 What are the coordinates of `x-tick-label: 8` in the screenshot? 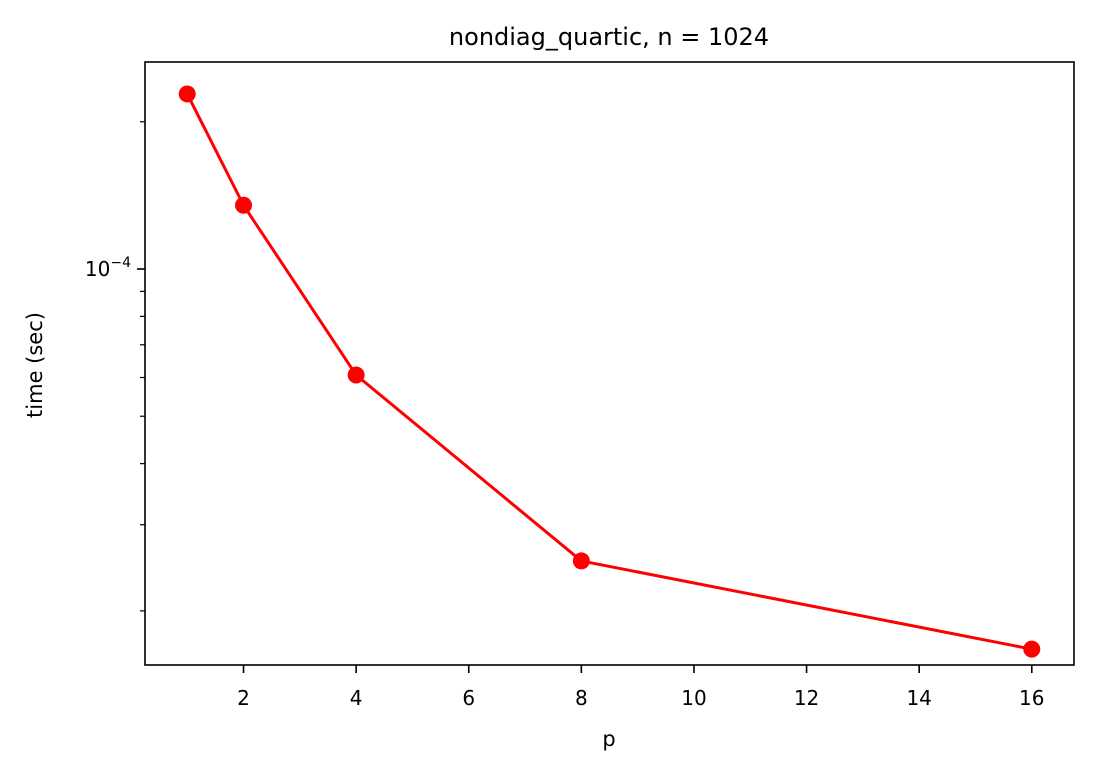 It's located at (581, 698).